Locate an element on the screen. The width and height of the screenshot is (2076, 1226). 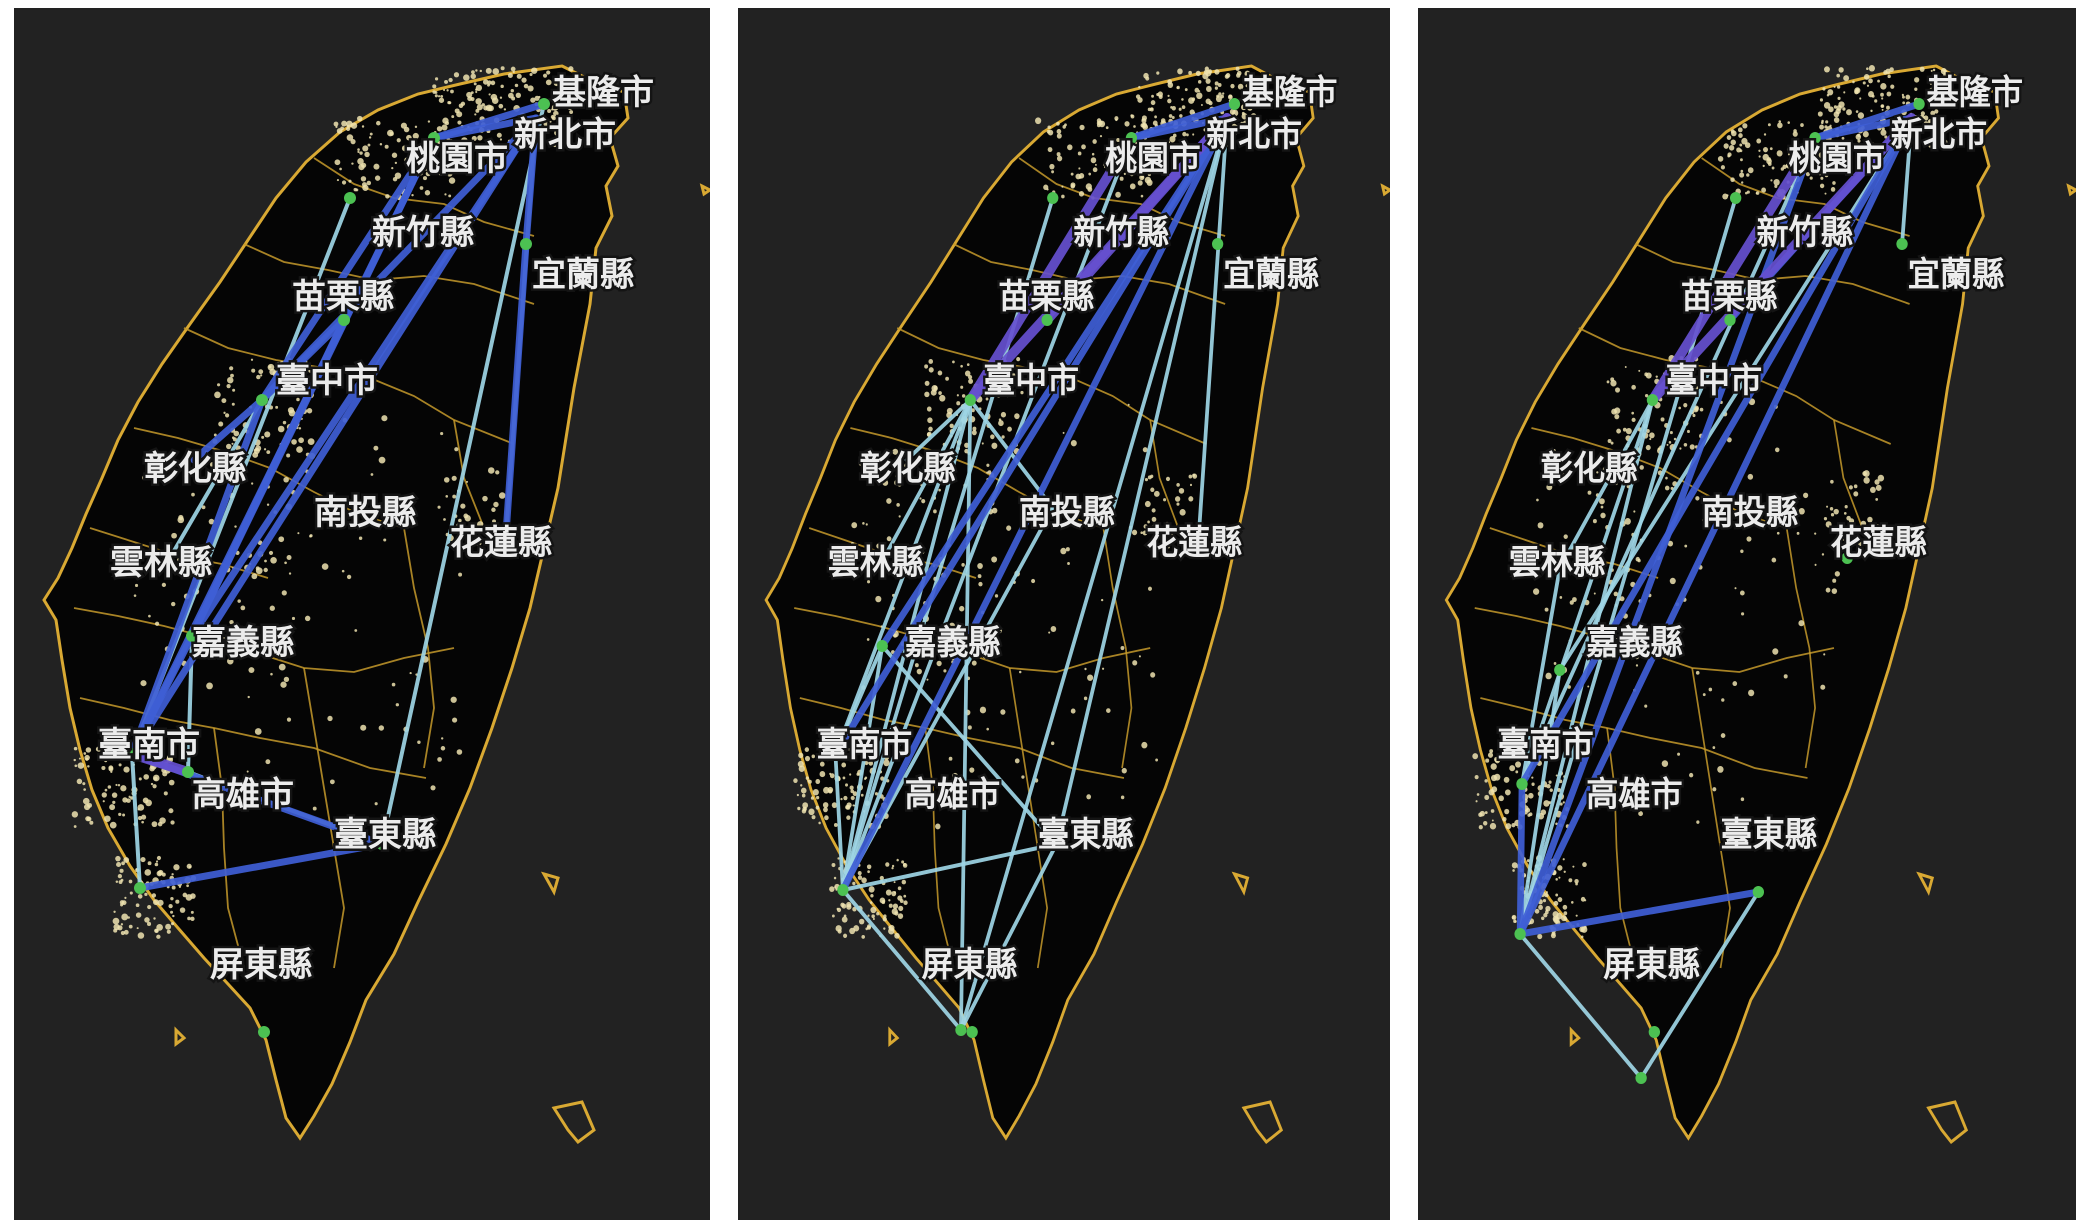
county-border is located at coordinates (1654, 640).